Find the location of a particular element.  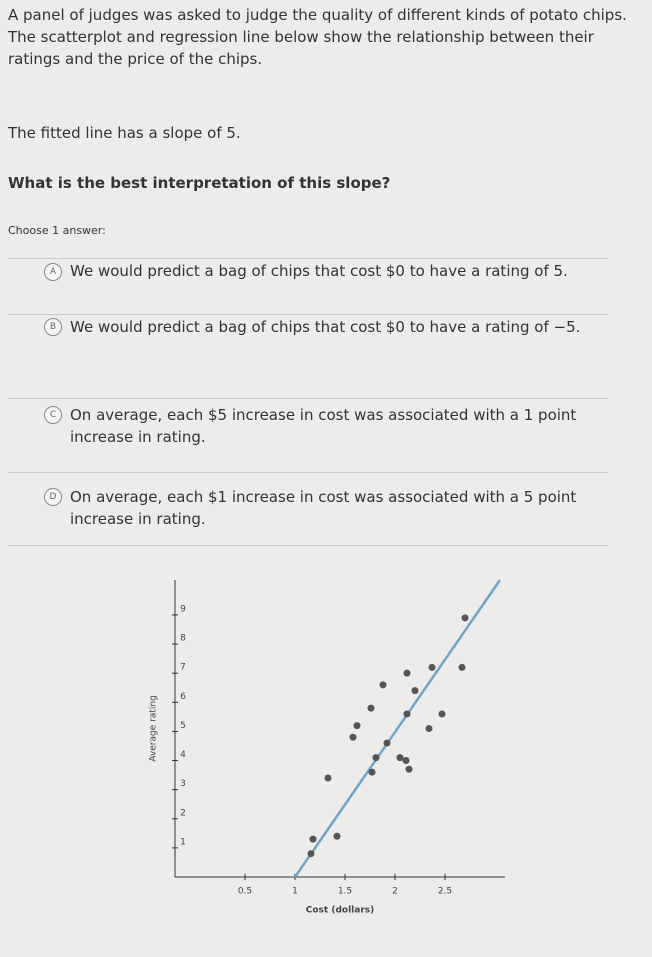

x-axis-label: Cost (dollars) is located at coordinates (340, 911).